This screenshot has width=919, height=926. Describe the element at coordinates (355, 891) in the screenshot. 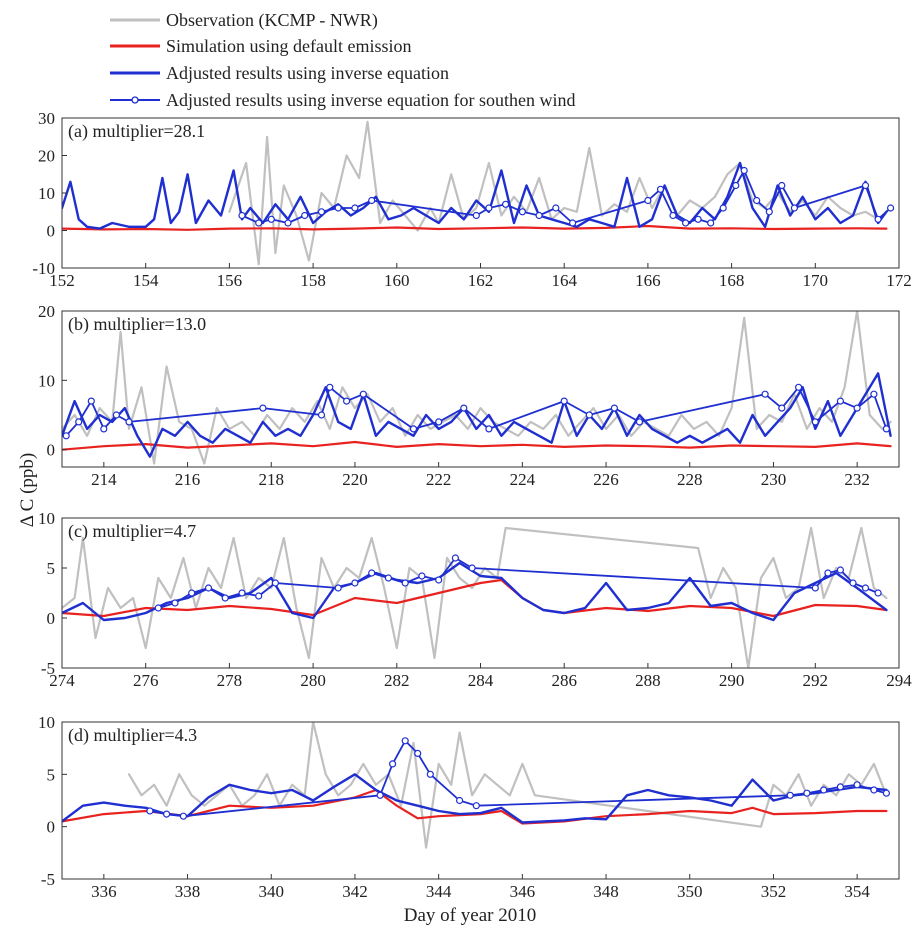

I see `panel-d-x-tick-label: 342` at that location.